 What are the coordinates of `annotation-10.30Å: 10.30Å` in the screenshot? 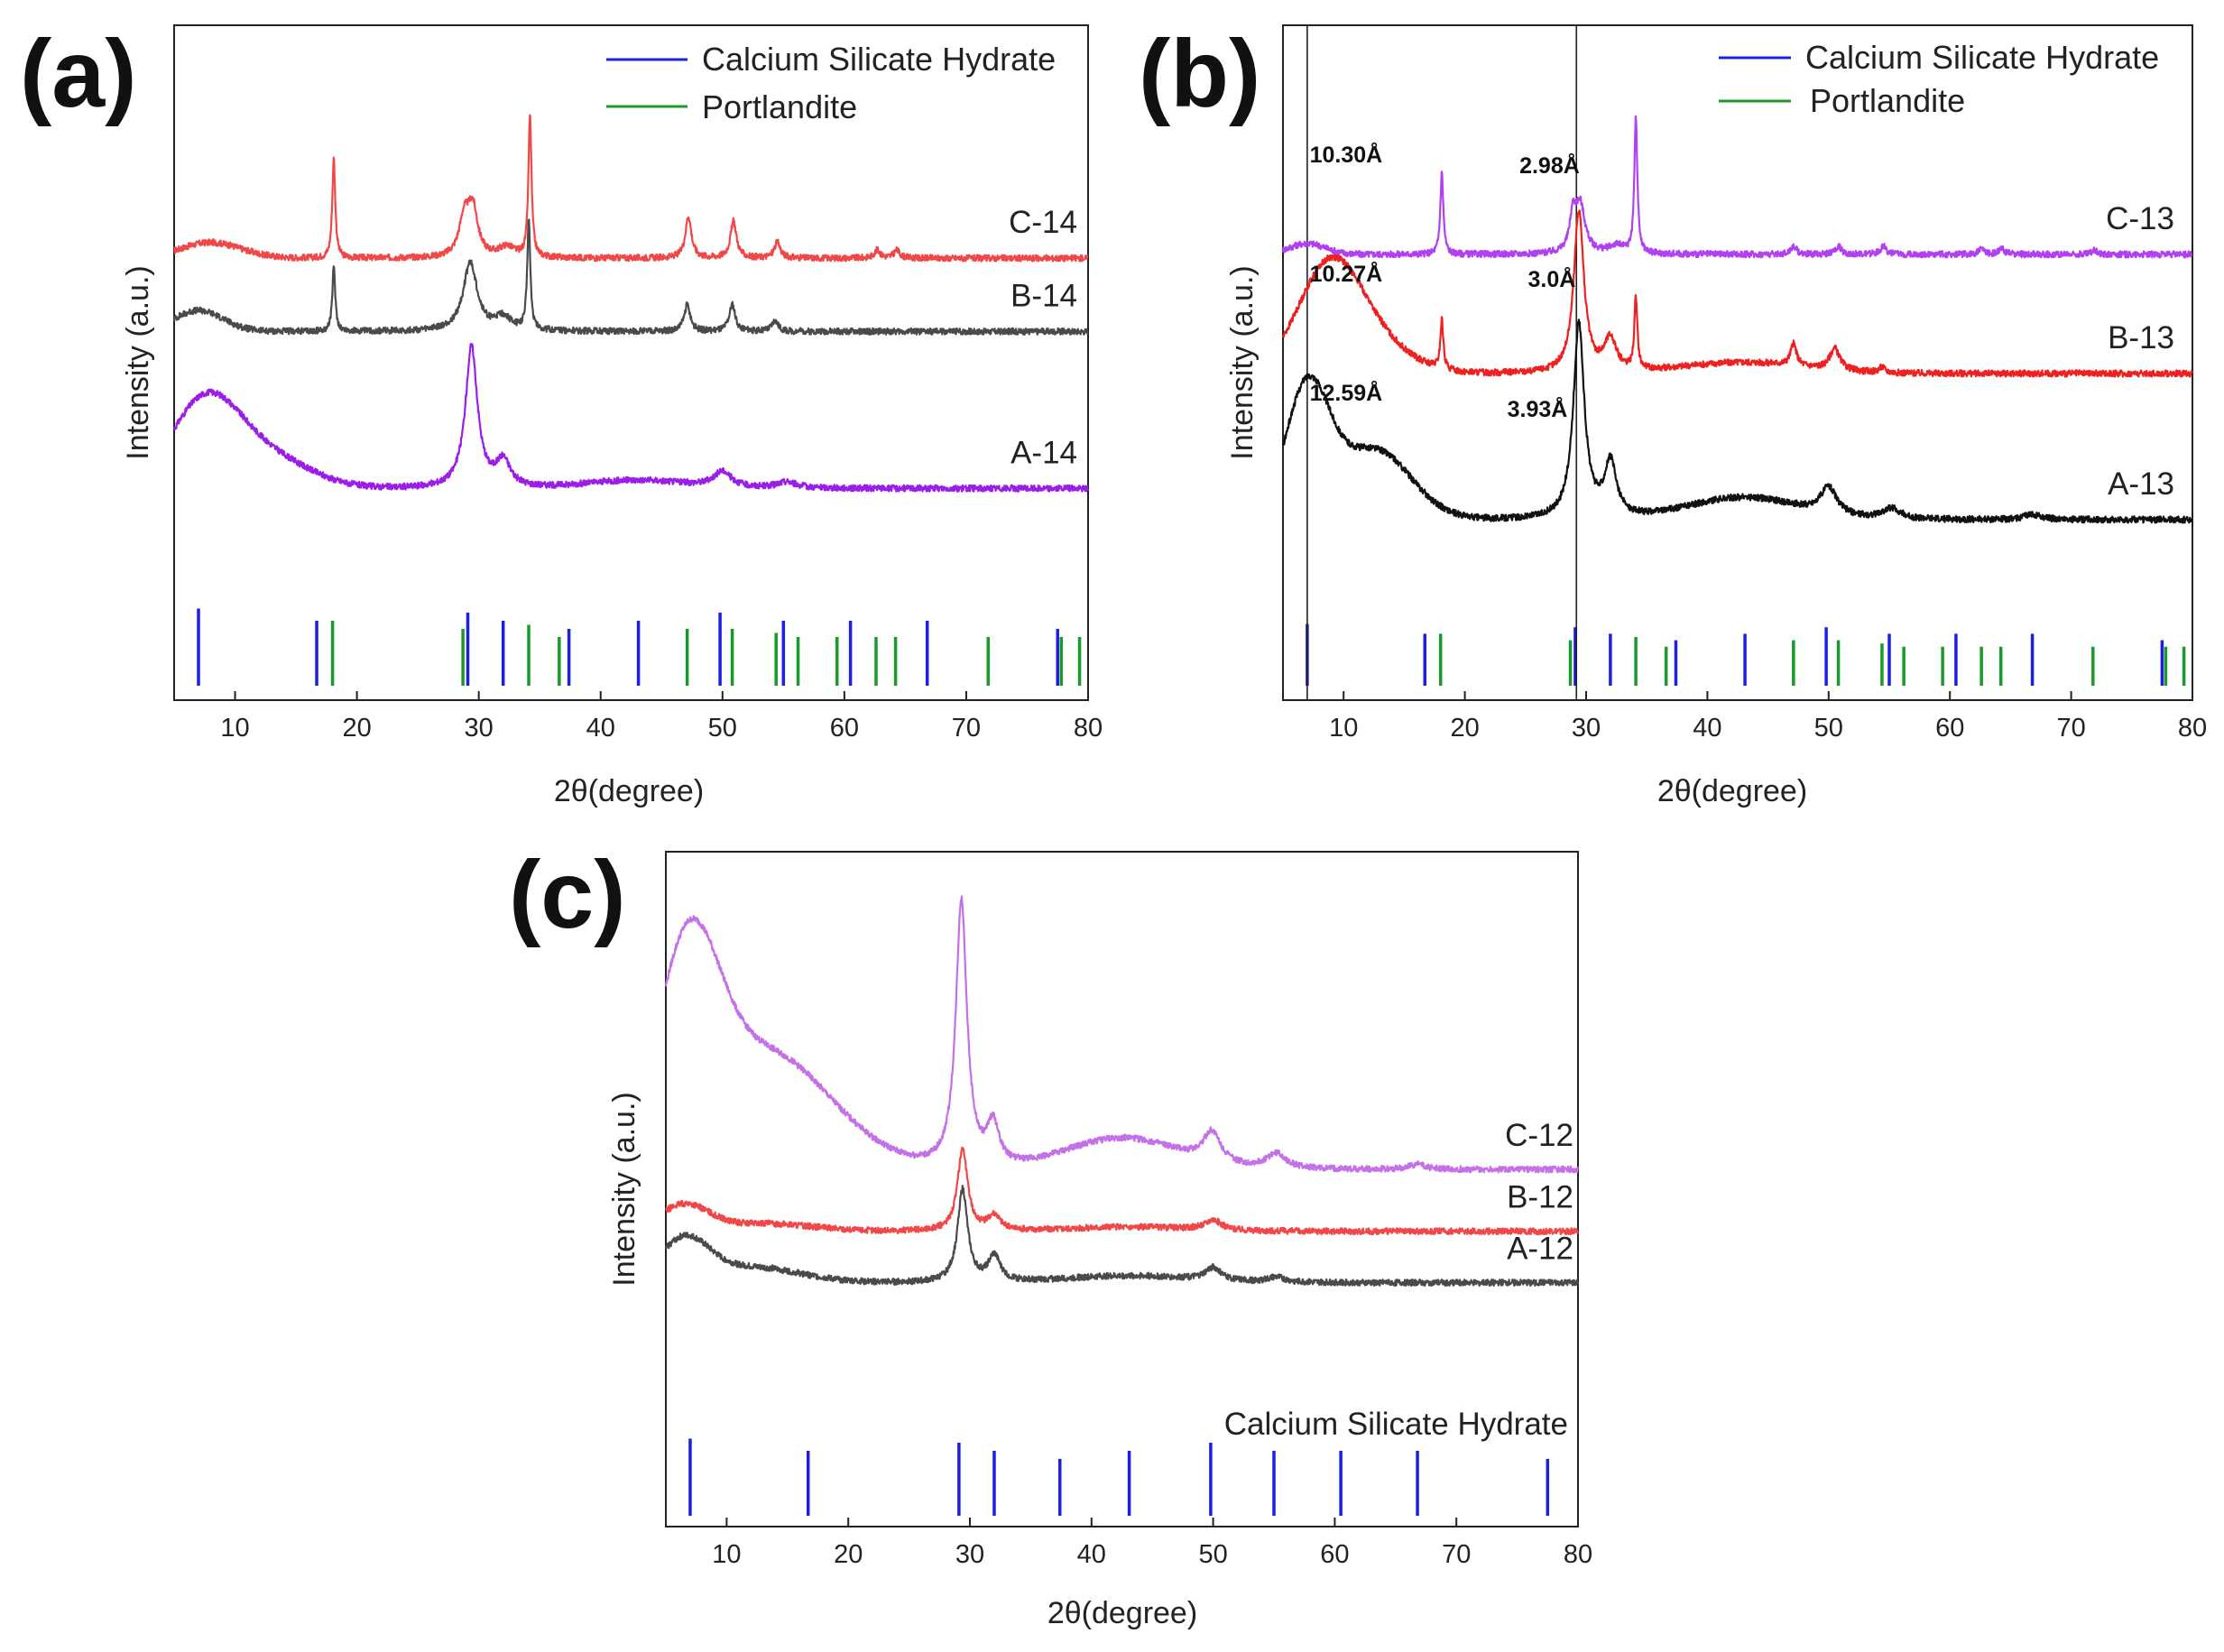 It's located at (1346, 155).